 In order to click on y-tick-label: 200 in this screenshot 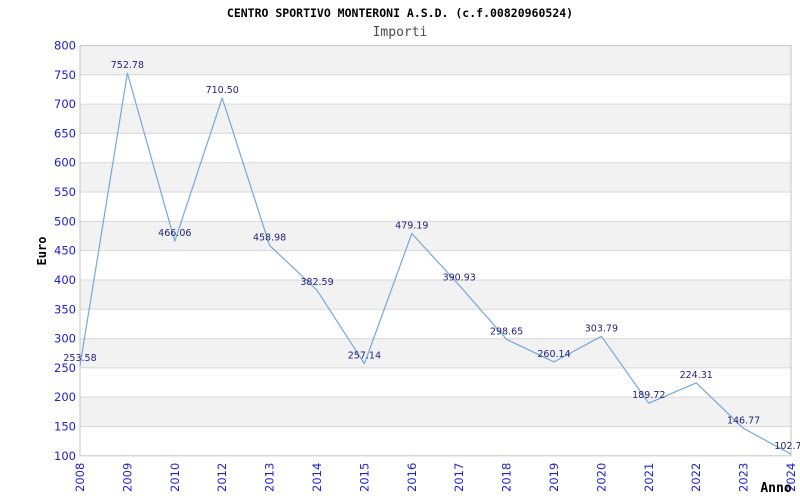, I will do `click(65, 397)`.